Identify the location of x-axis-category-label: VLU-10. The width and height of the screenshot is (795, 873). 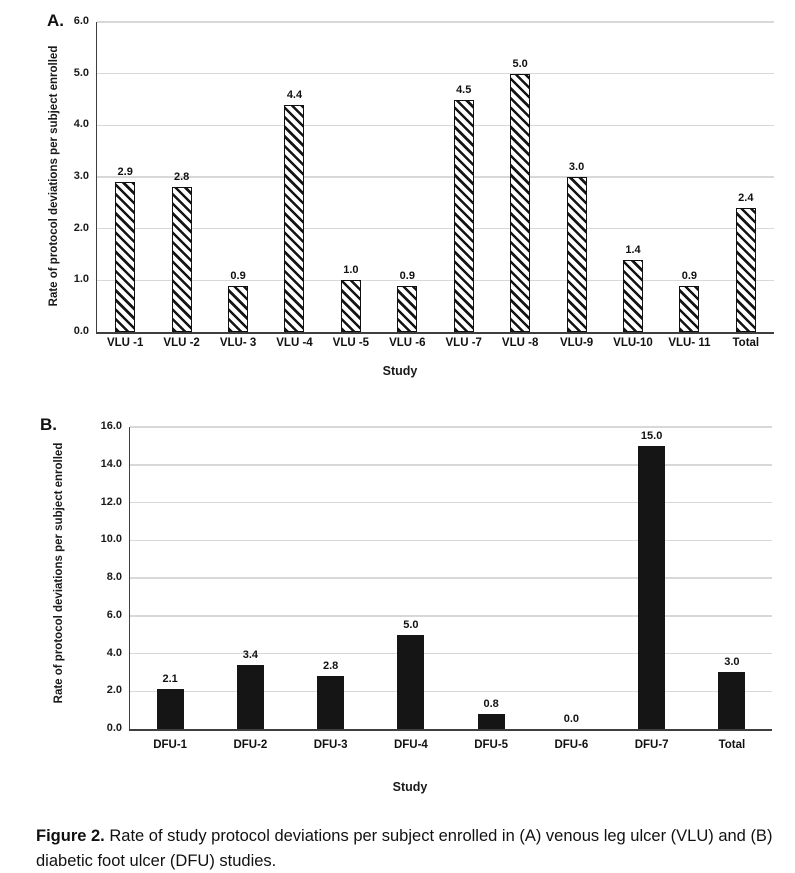
(633, 343).